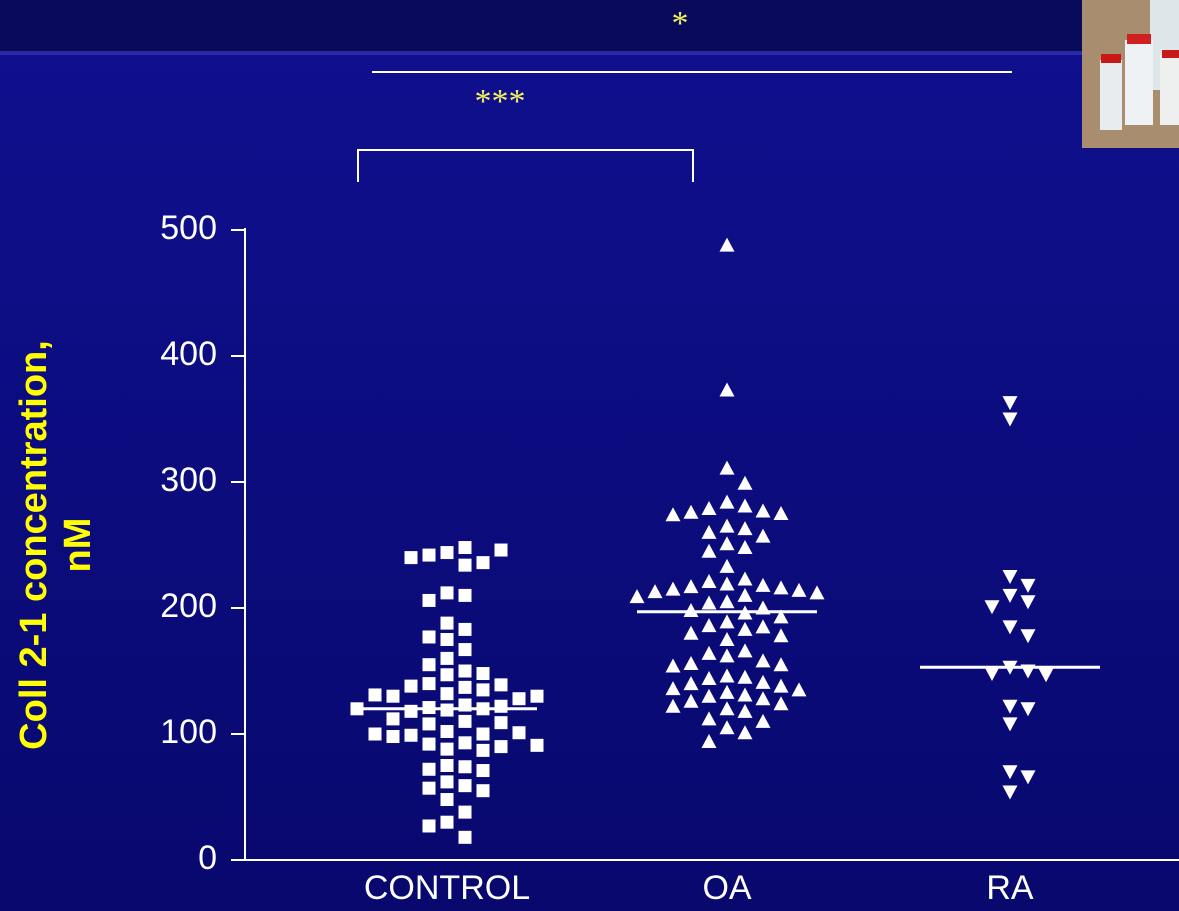 This screenshot has width=1179, height=911. Describe the element at coordinates (34, 545) in the screenshot. I see `y-axis-title-line: Coll 2-1 concentration,` at that location.